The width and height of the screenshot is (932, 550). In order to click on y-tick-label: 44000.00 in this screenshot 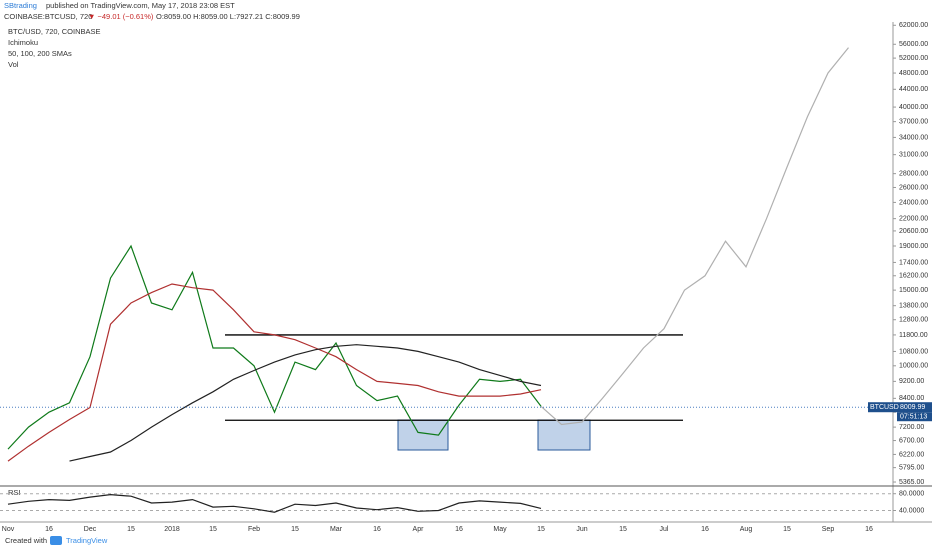, I will do `click(913, 89)`.